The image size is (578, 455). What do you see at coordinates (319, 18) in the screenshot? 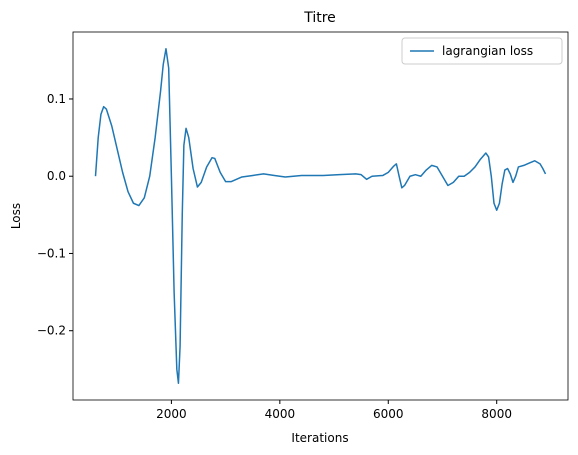
I see `chart-title: Titre` at bounding box center [319, 18].